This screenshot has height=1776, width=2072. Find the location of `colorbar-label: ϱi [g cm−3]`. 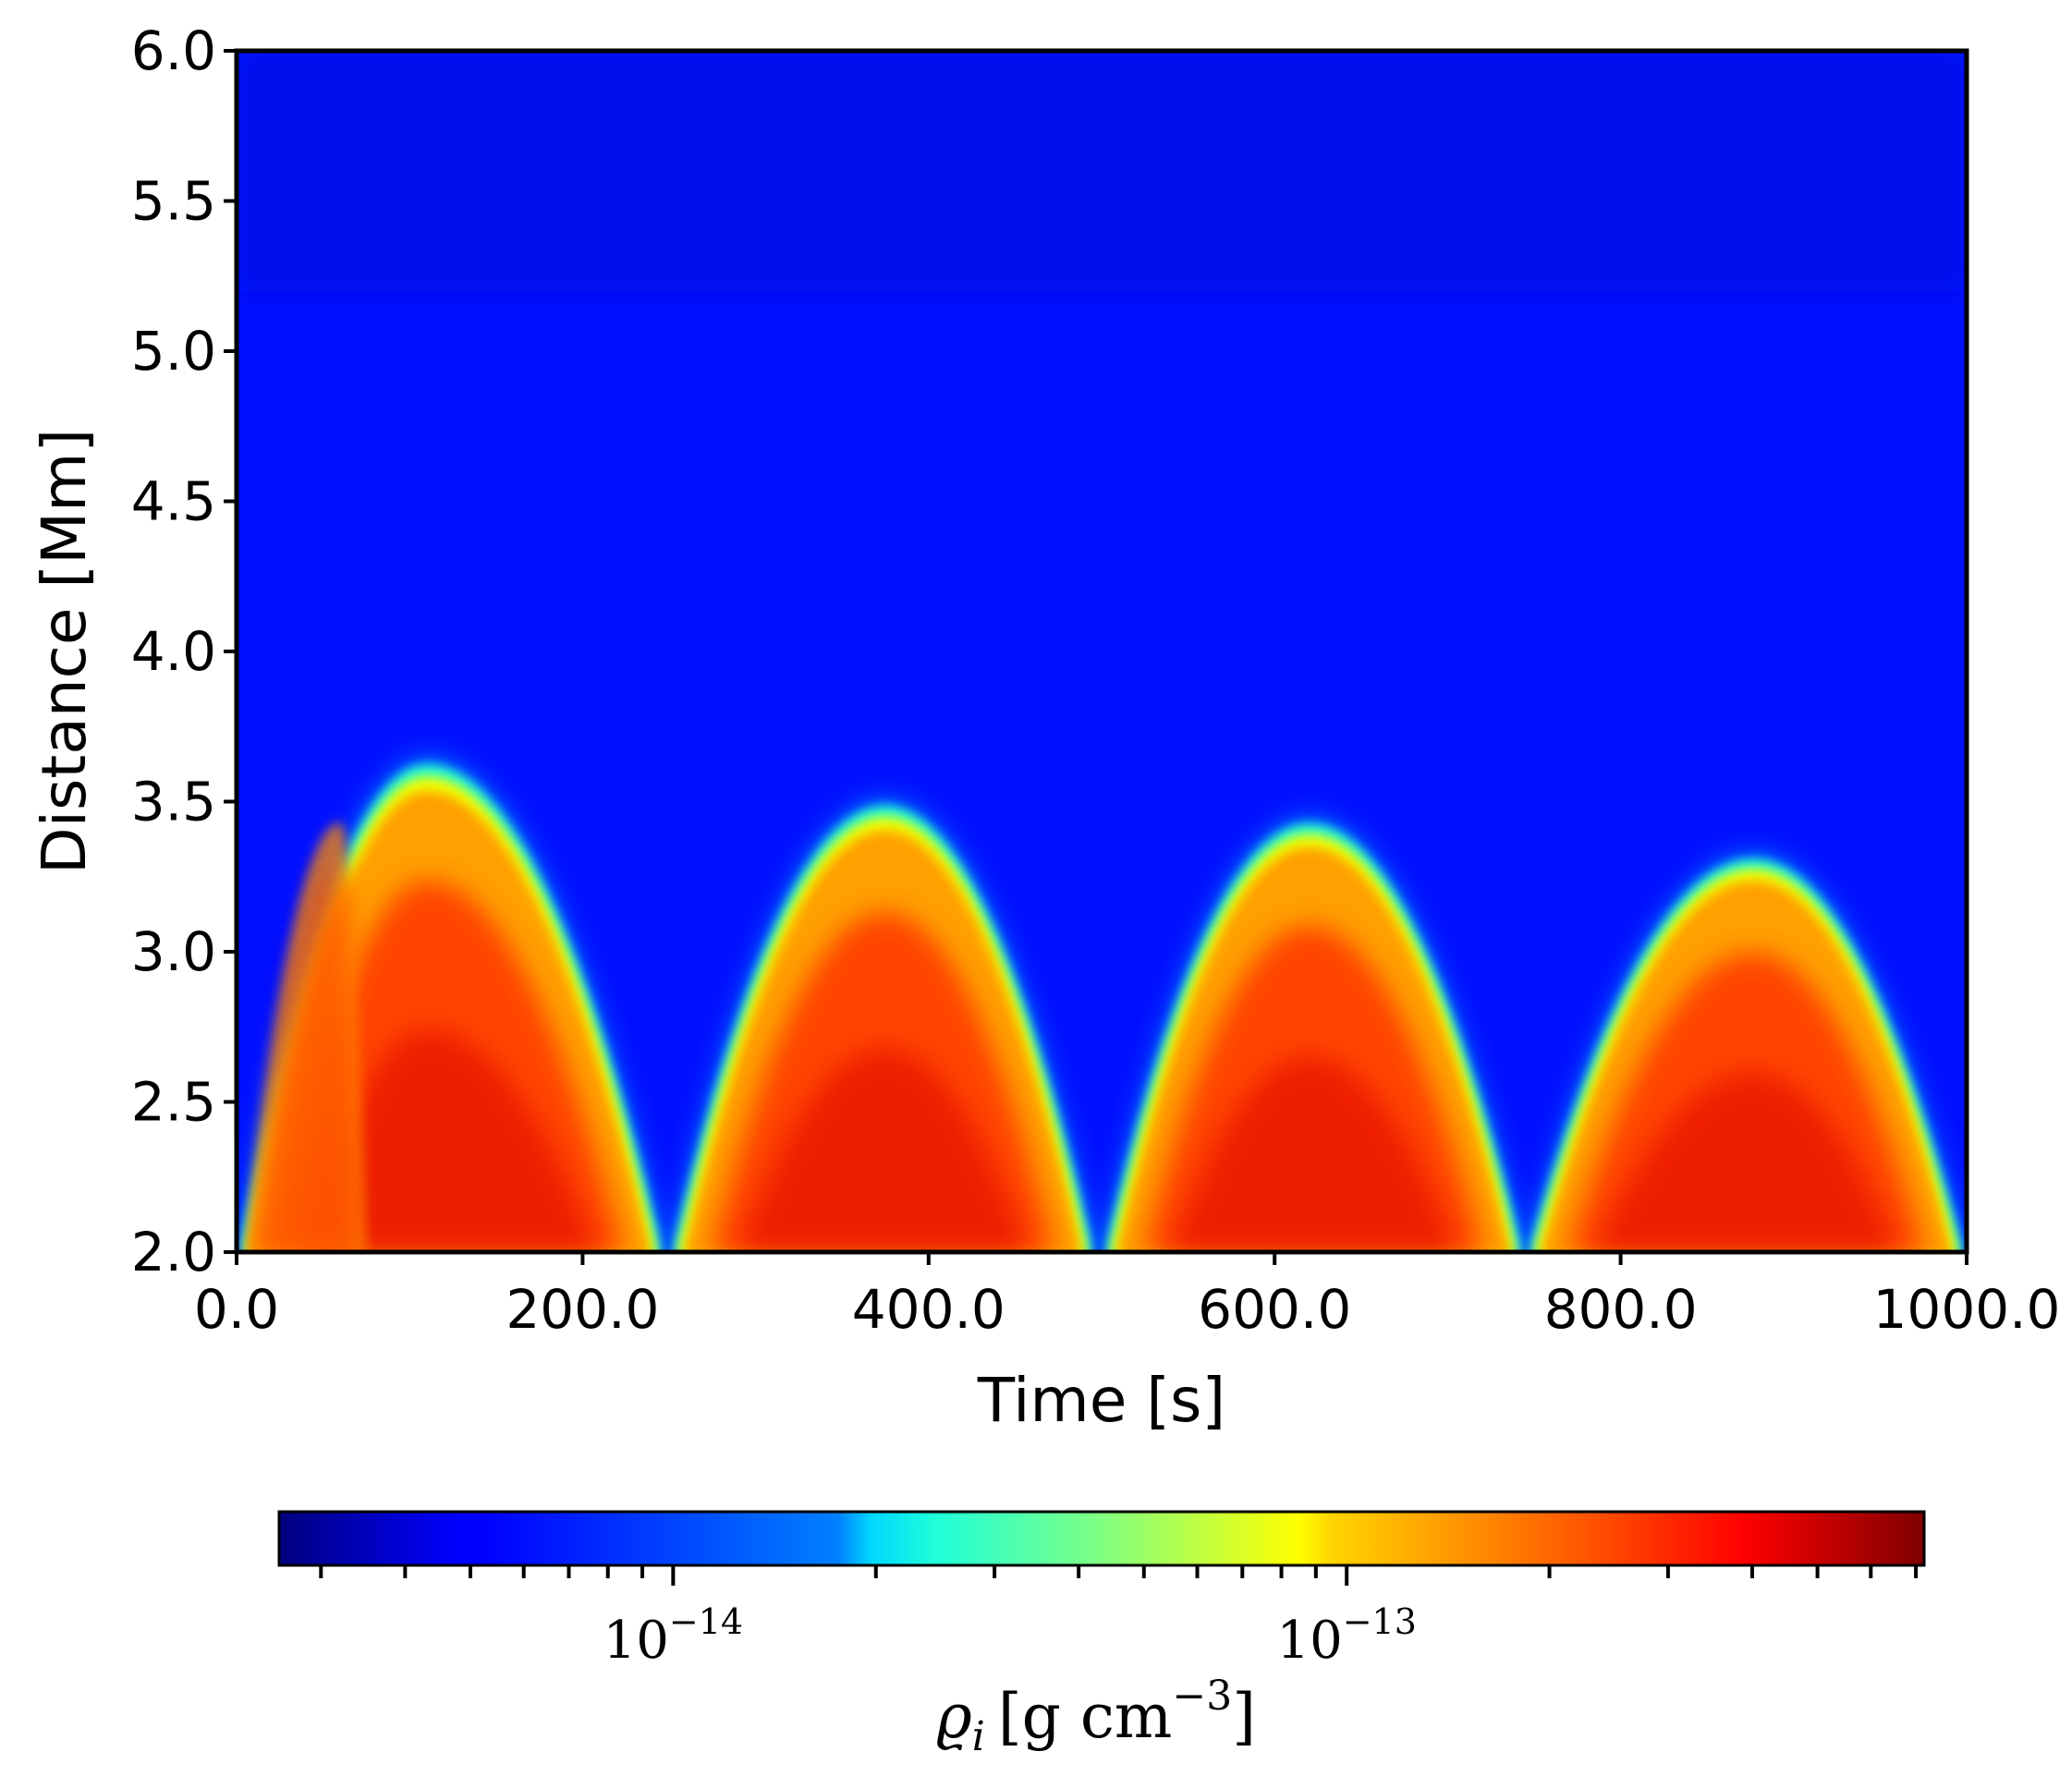

colorbar-label: ϱi [g cm−3] is located at coordinates (1096, 1717).